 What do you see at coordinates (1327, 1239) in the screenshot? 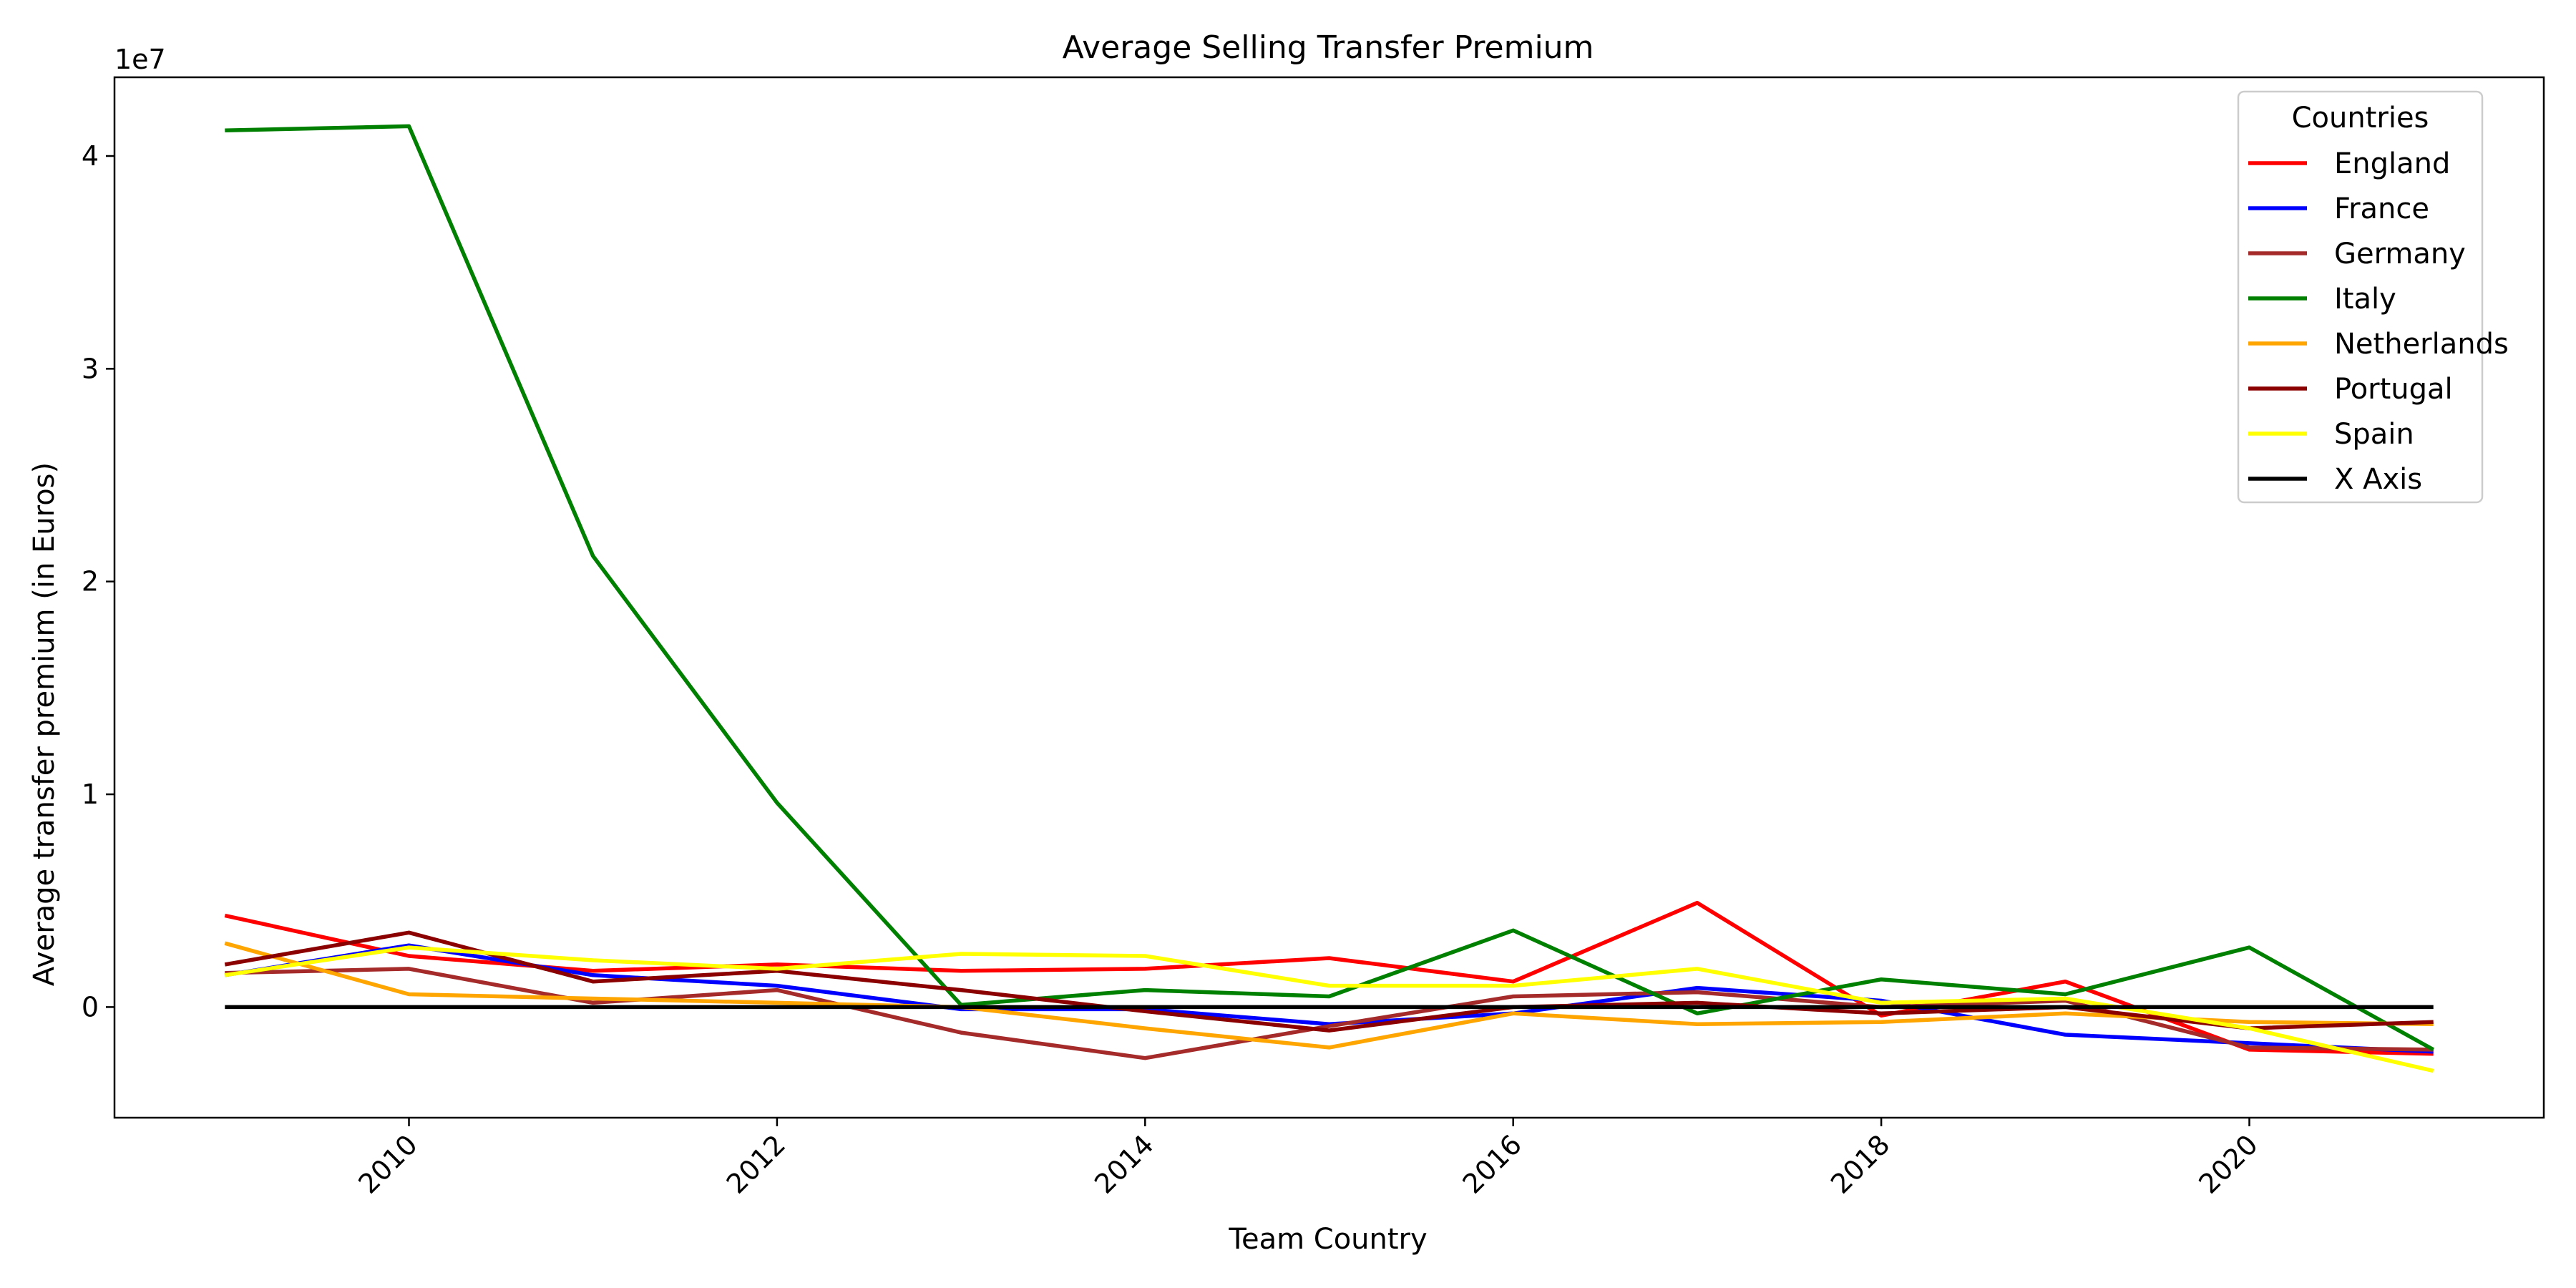
I see `x-axis-label: Team Country` at bounding box center [1327, 1239].